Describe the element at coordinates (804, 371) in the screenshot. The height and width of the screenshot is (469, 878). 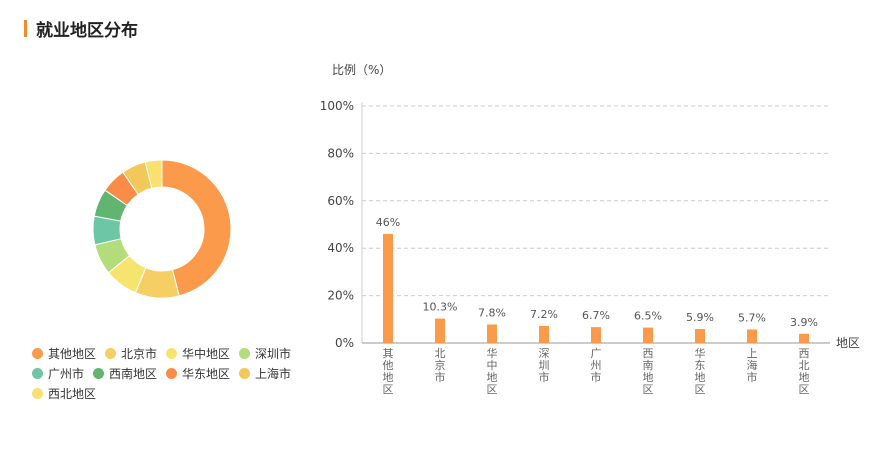
I see `x-tick-label: 西北地区` at that location.